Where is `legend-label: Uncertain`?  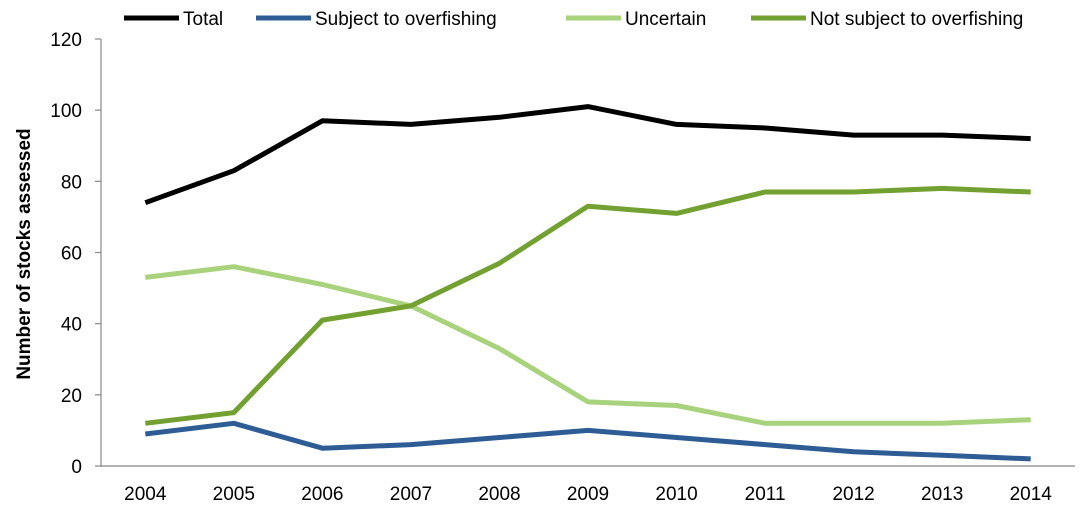
legend-label: Uncertain is located at coordinates (665, 19).